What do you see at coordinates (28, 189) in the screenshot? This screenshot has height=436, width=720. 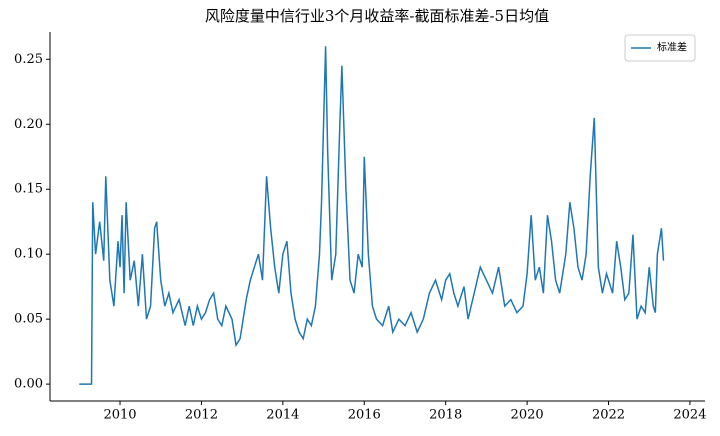 I see `y-tick-label: 0.15` at bounding box center [28, 189].